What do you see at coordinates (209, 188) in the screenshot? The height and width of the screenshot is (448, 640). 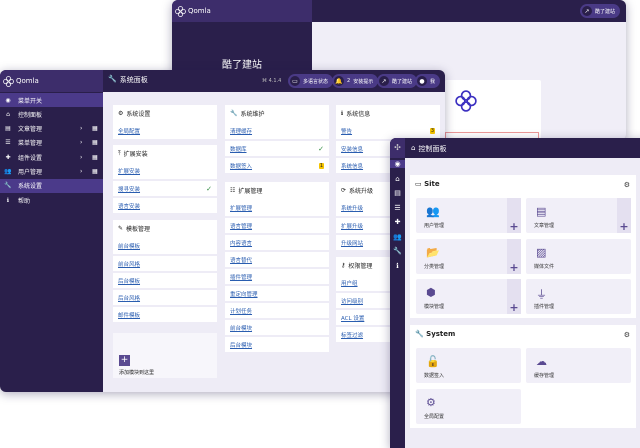 I see `check-icon: ✓` at bounding box center [209, 188].